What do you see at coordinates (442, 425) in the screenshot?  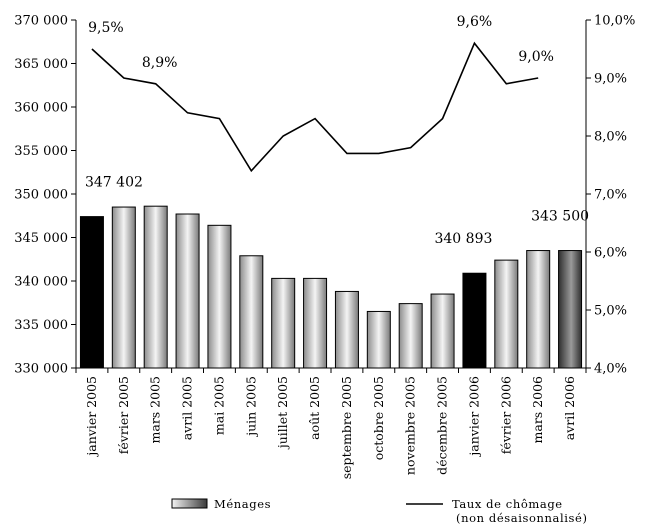 I see `category-label: décembre 2005` at bounding box center [442, 425].